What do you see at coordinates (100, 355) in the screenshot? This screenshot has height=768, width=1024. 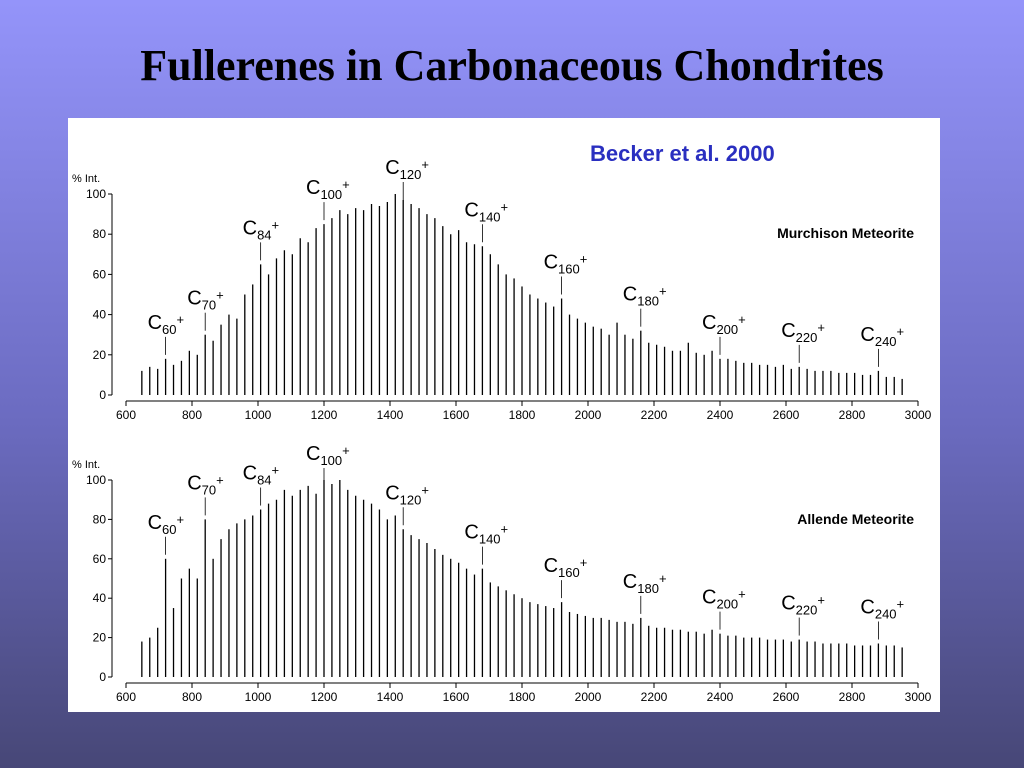 I see `y-tick-label: 20` at bounding box center [100, 355].